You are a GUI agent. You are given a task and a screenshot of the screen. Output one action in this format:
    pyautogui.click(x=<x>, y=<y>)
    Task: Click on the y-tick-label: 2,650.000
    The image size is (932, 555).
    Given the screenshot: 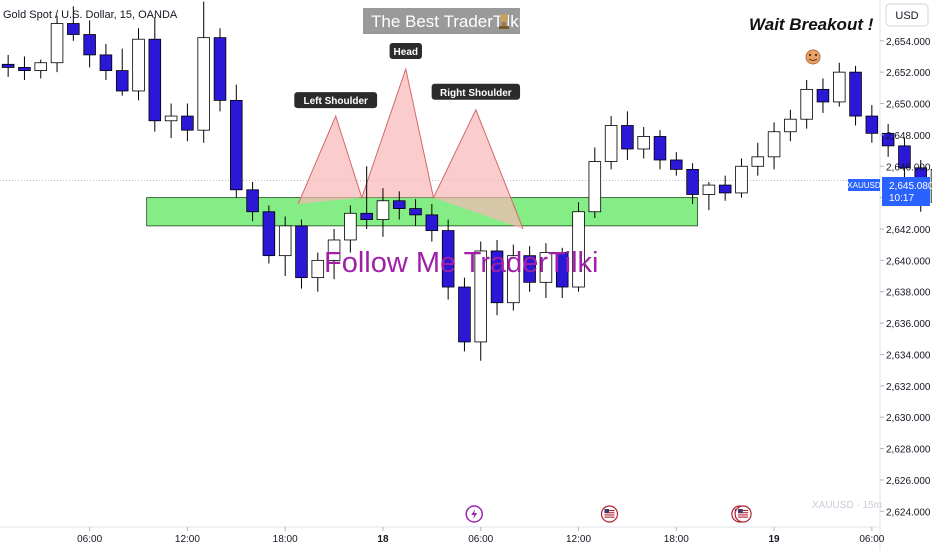 What is the action you would take?
    pyautogui.click(x=908, y=105)
    